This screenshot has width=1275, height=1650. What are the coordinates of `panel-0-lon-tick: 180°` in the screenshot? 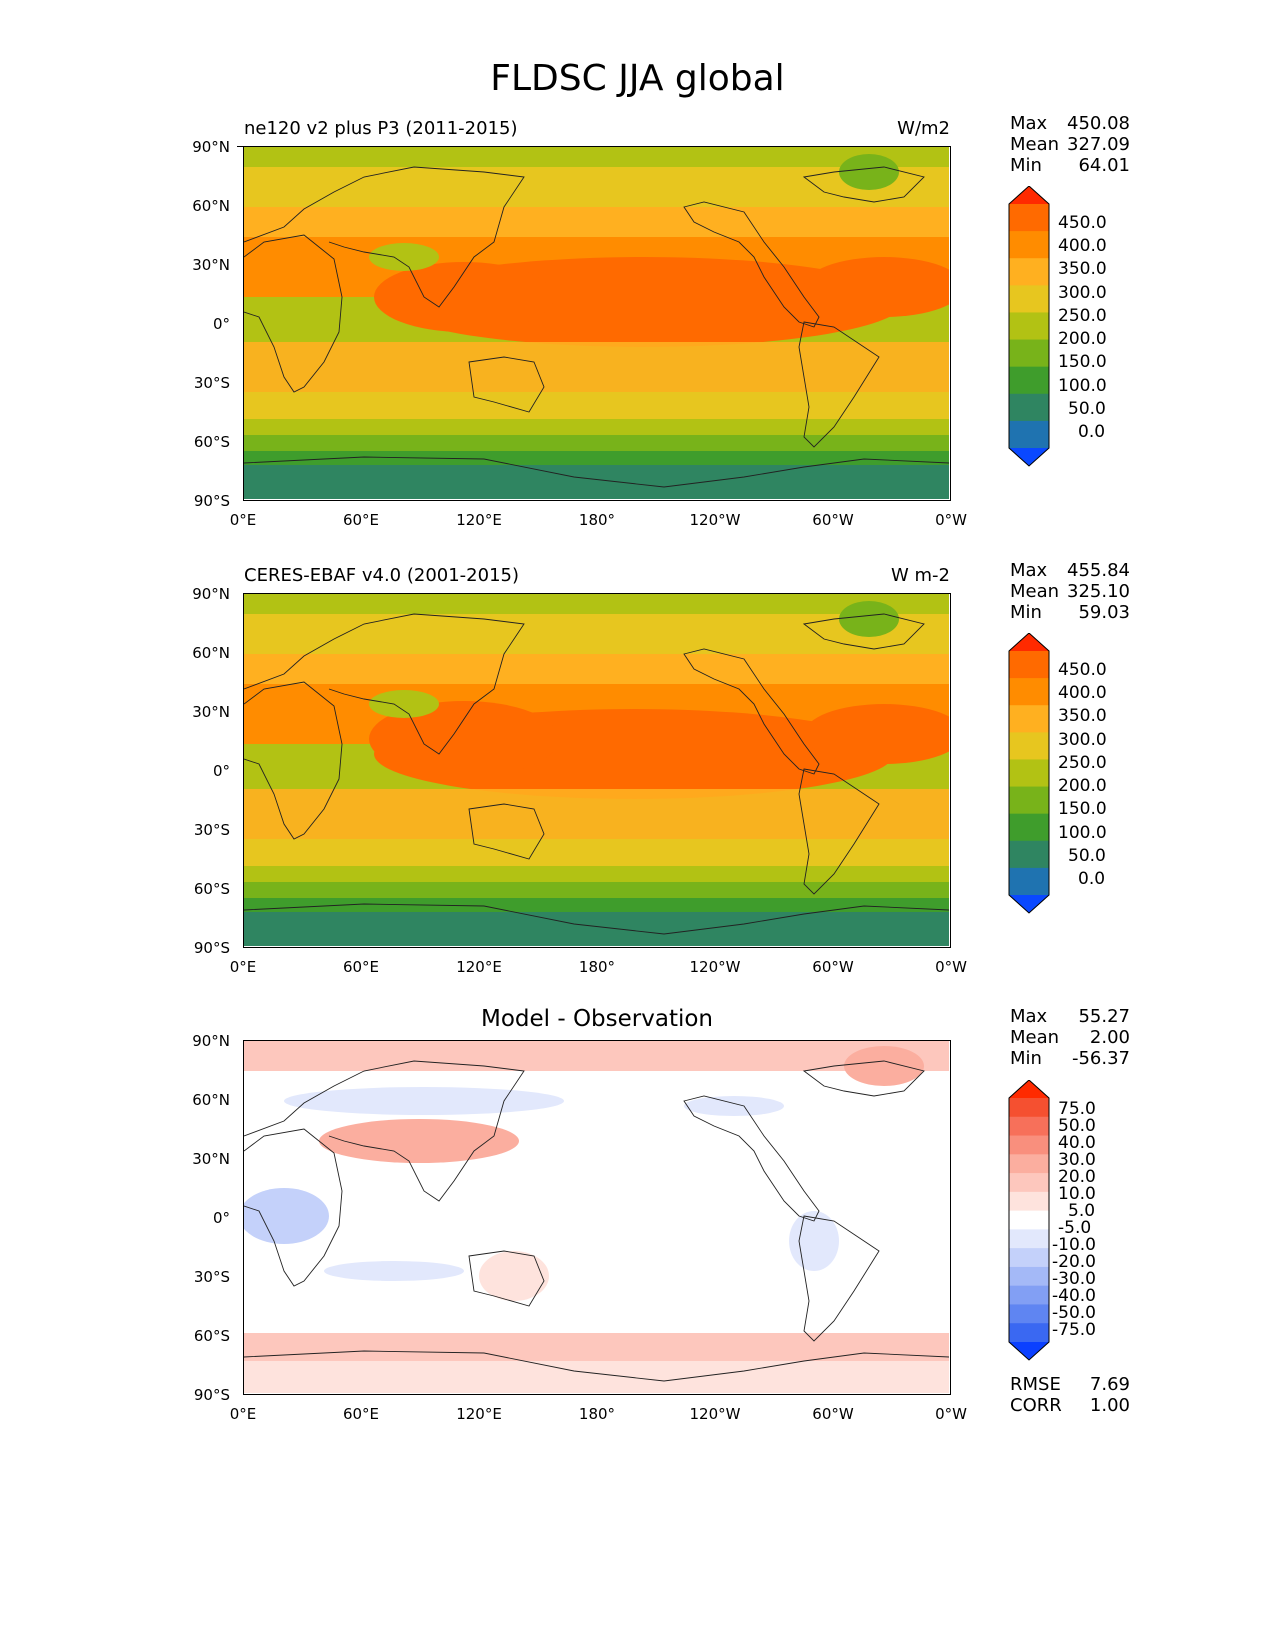 It's located at (597, 520).